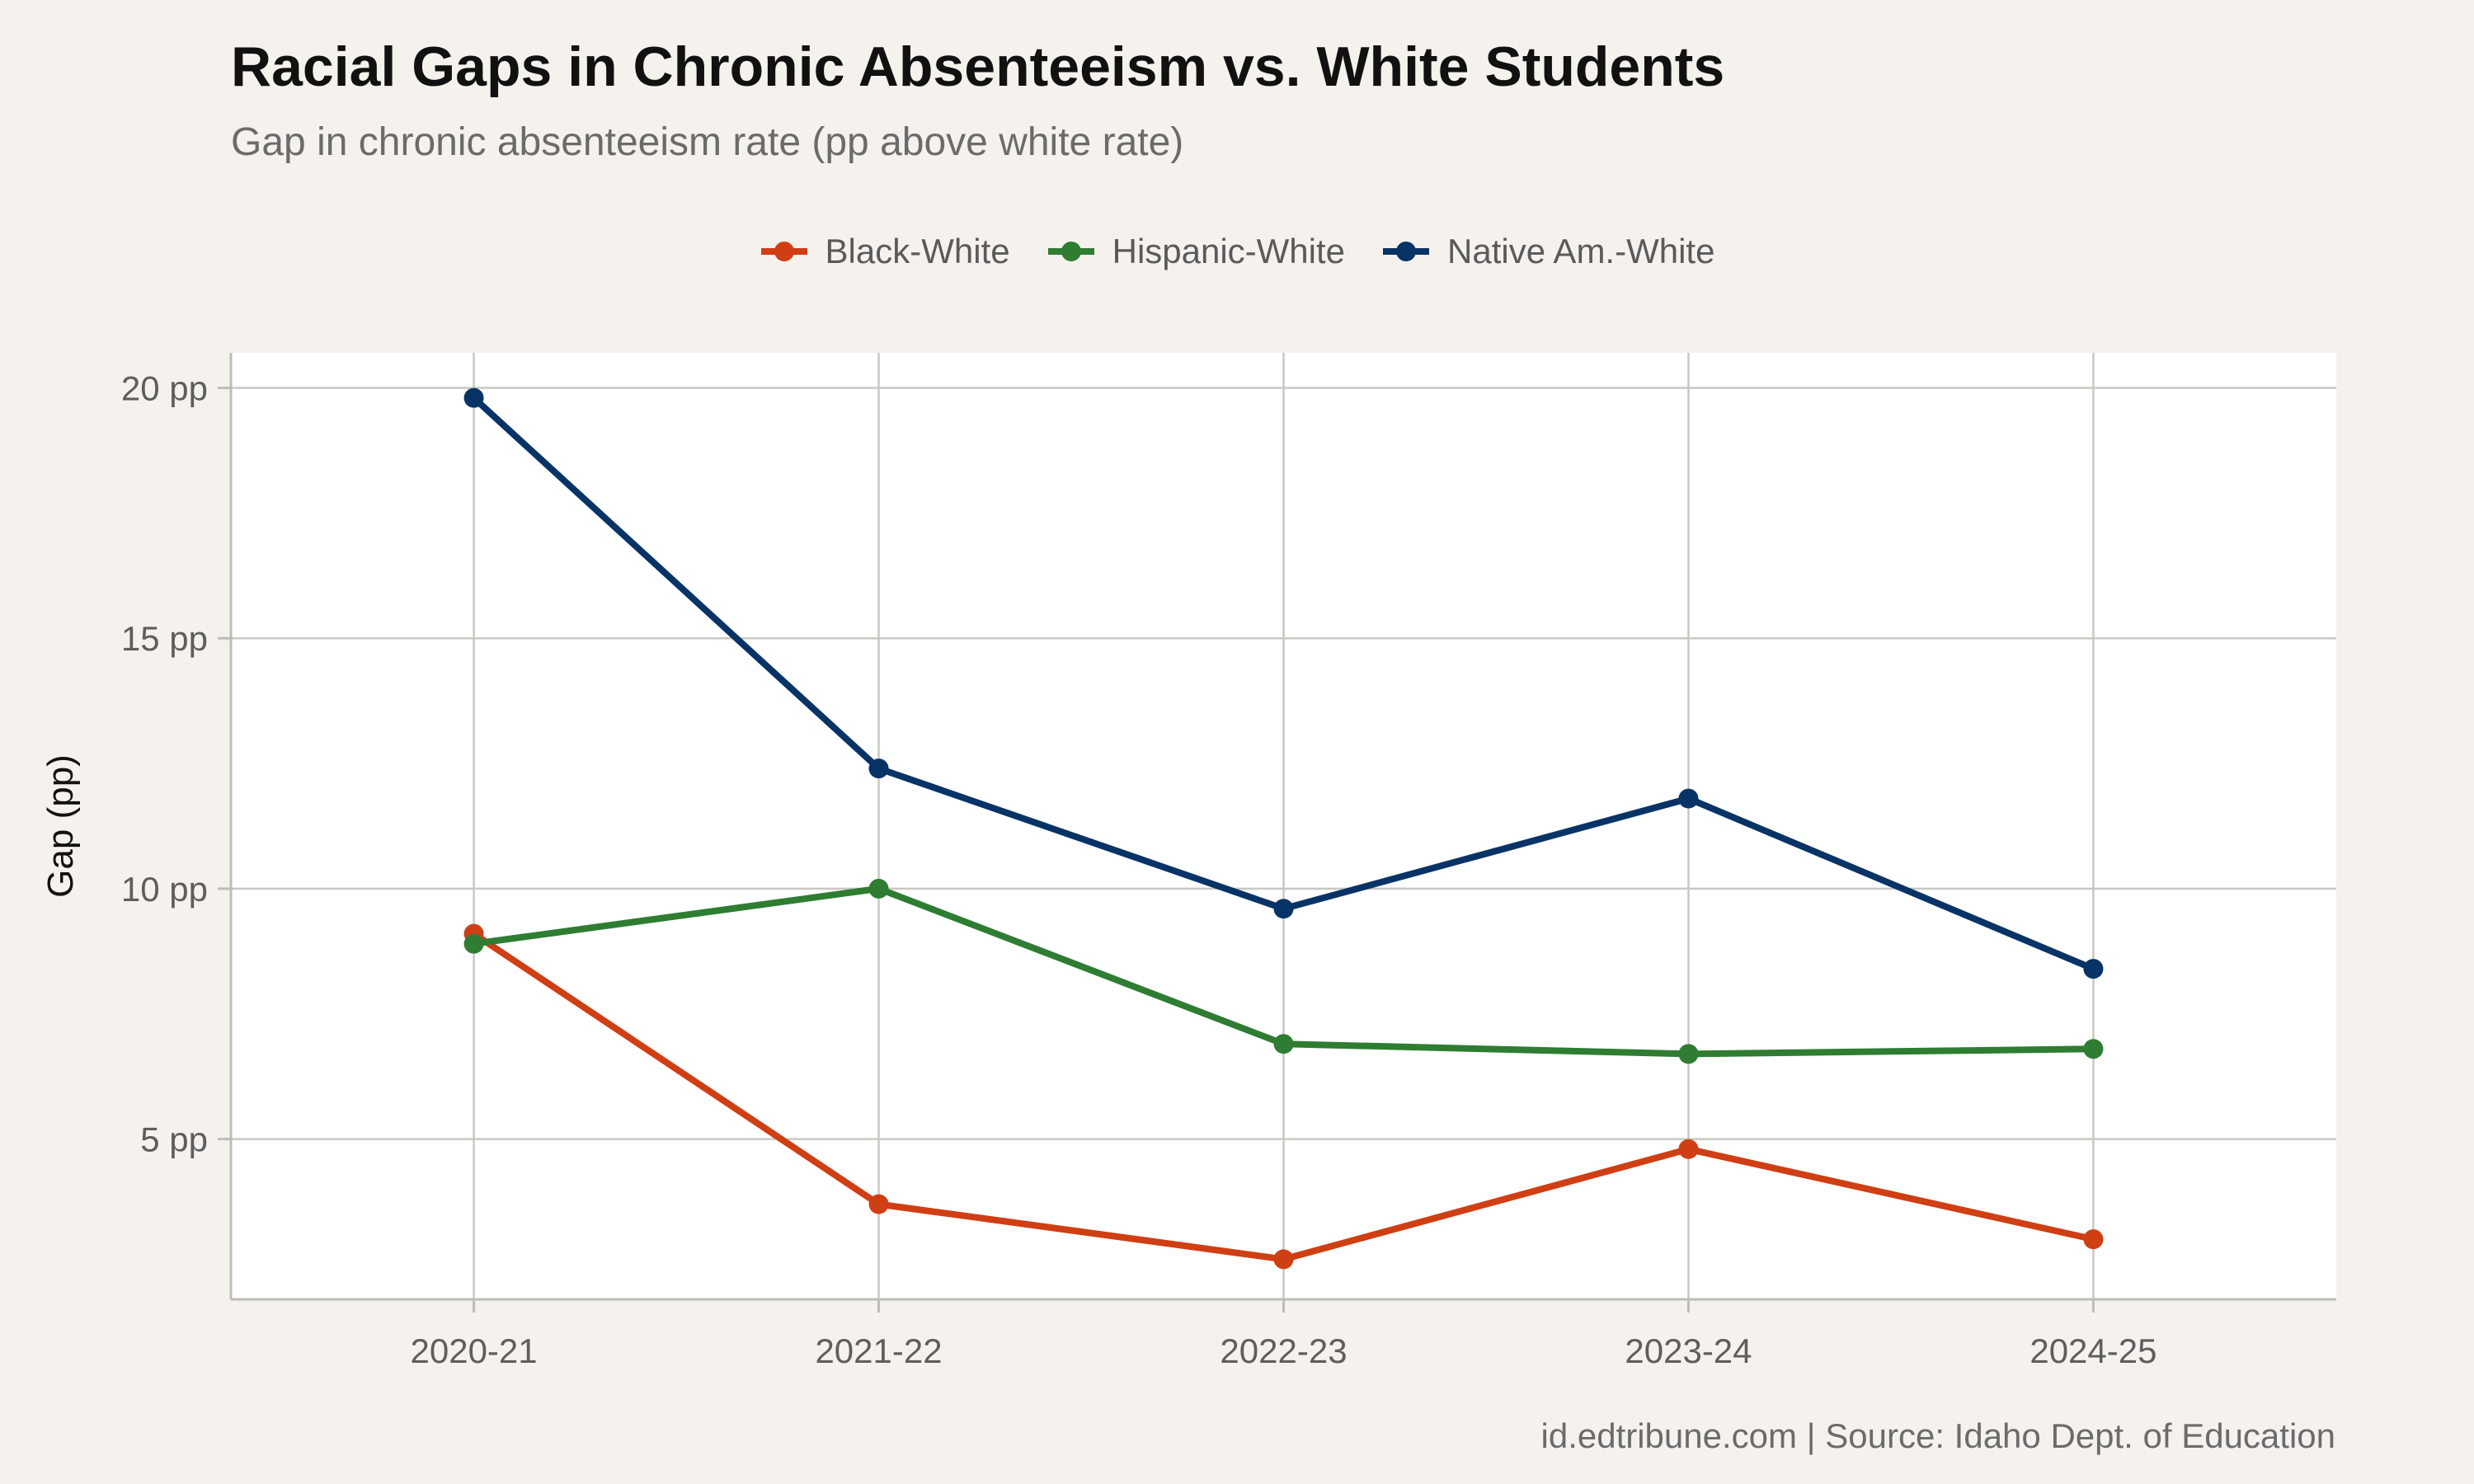 The height and width of the screenshot is (1484, 2474). I want to click on y-axis-title: Gap (pp), so click(60, 826).